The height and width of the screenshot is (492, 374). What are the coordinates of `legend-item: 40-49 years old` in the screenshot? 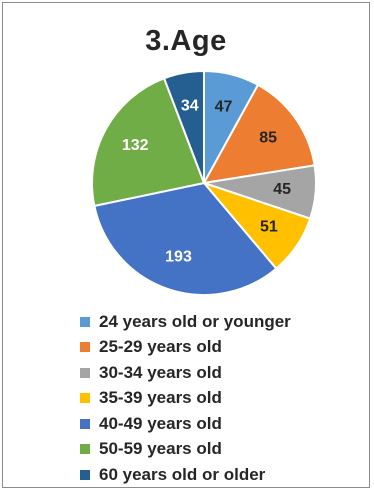 It's located at (185, 424).